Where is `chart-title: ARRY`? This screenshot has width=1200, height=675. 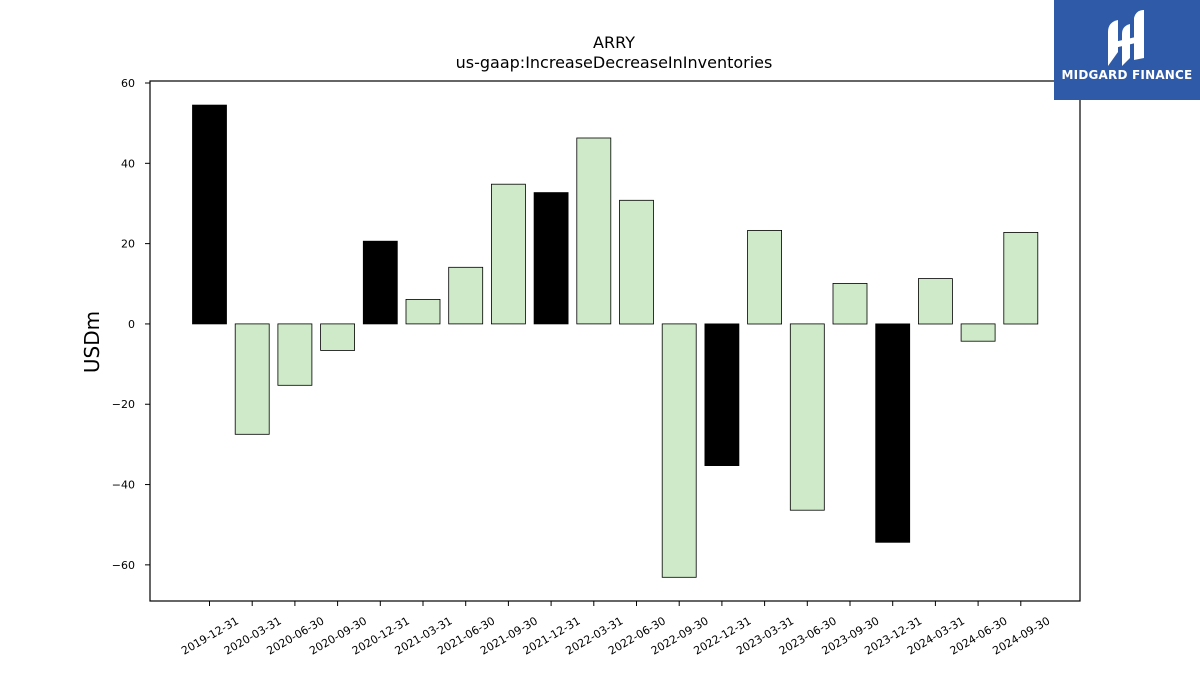
chart-title: ARRY is located at coordinates (614, 42).